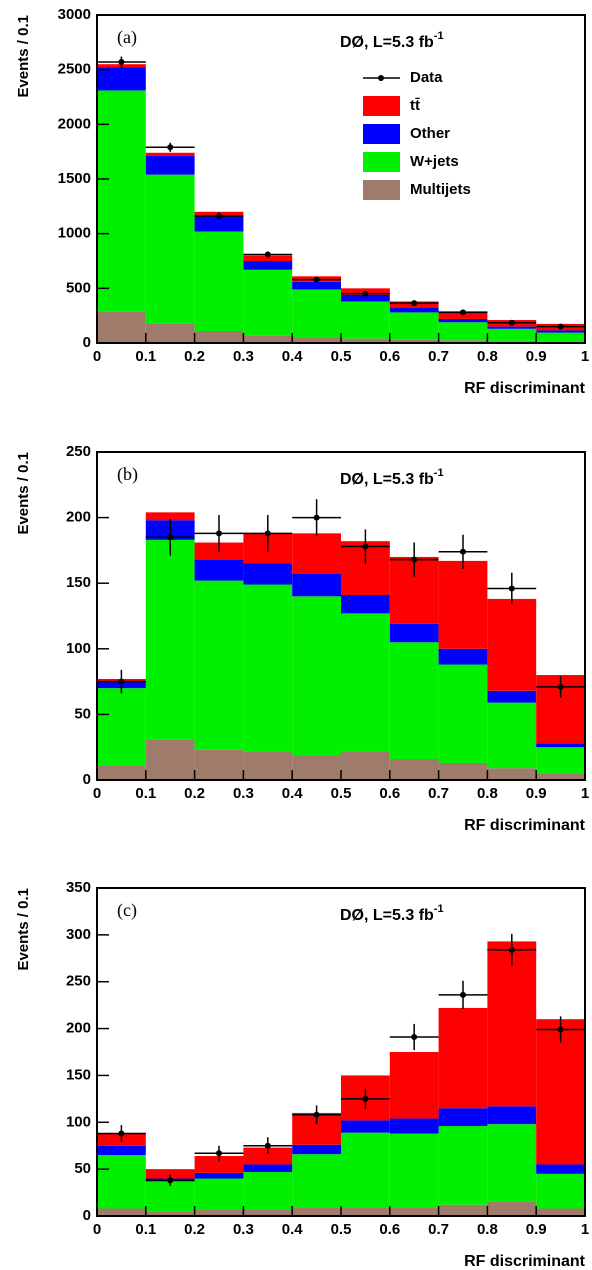 This screenshot has width=592, height=1270. I want to click on y-tick-label: 2000, so click(74, 123).